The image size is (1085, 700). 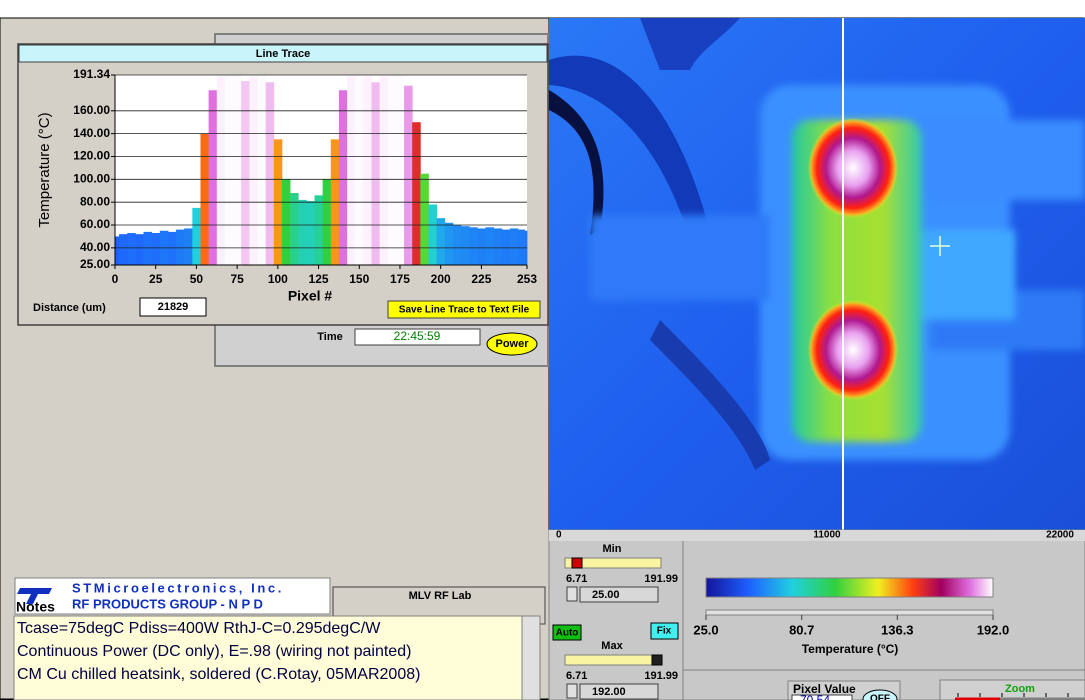 I want to click on colorbar-tick-label: 136.3, so click(x=897, y=629).